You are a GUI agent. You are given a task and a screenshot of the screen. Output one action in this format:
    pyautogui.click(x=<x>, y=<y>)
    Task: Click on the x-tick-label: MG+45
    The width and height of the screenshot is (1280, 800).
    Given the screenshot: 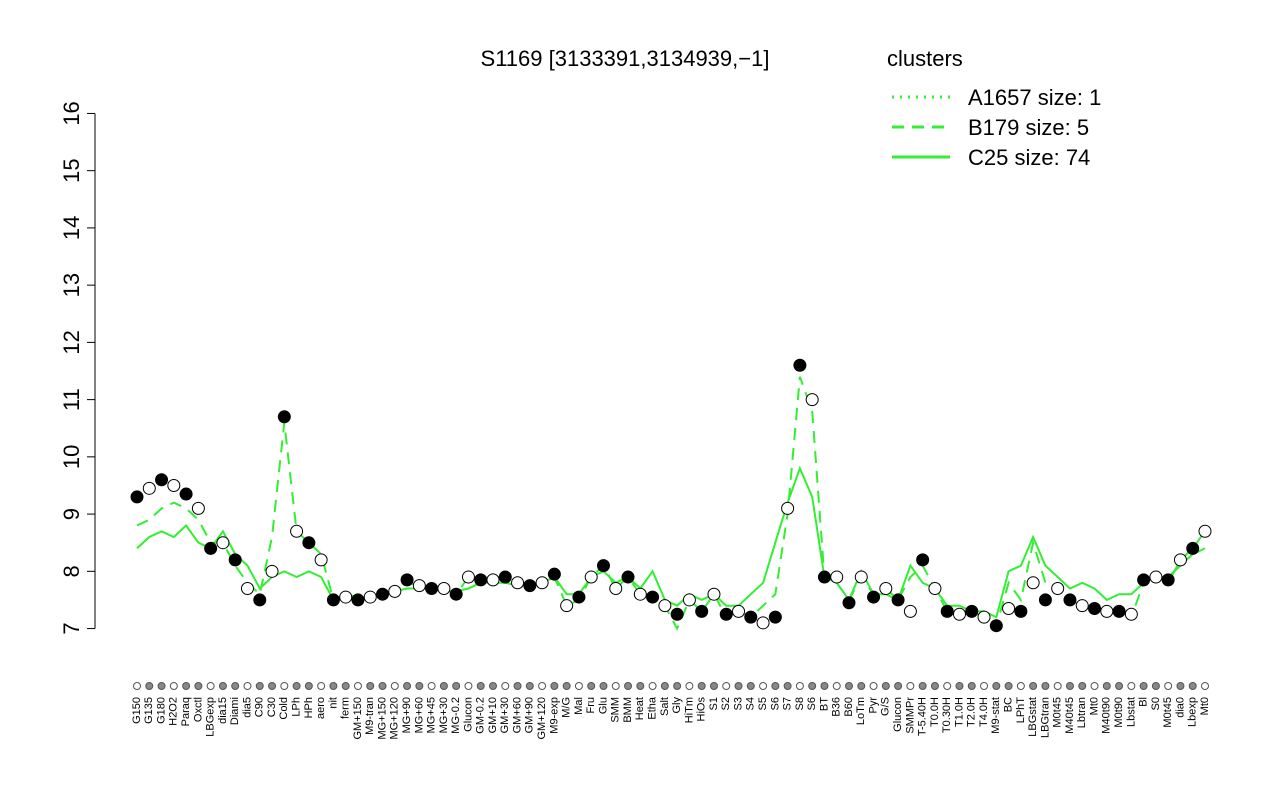 What is the action you would take?
    pyautogui.click(x=432, y=715)
    